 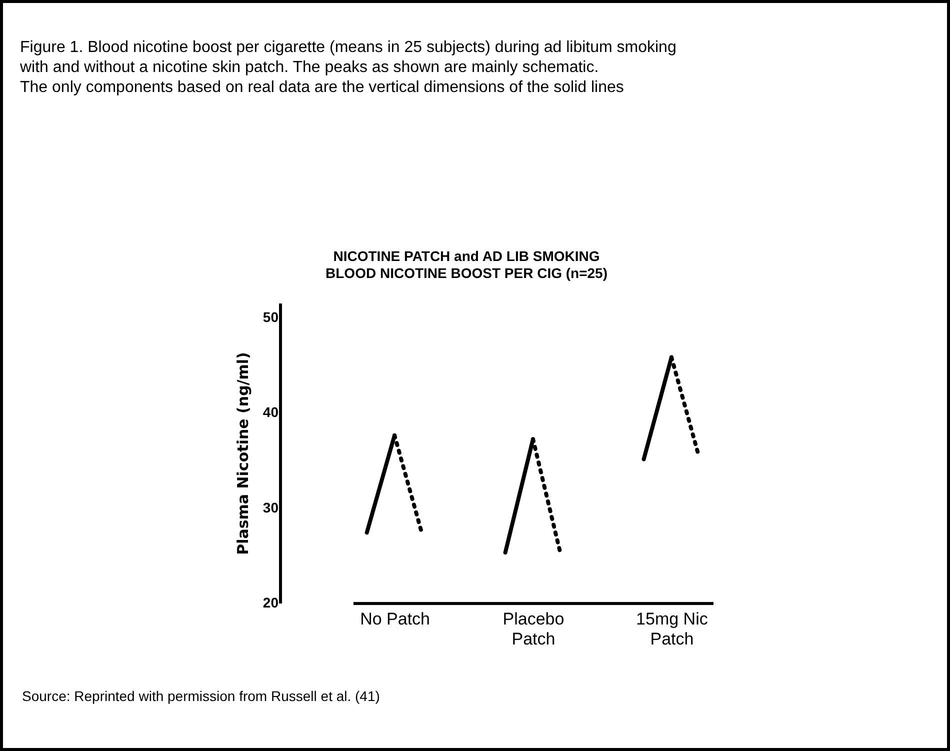 What do you see at coordinates (201, 696) in the screenshot?
I see `source-note: Source: Reprinted with permission from Russell et al. (41)` at bounding box center [201, 696].